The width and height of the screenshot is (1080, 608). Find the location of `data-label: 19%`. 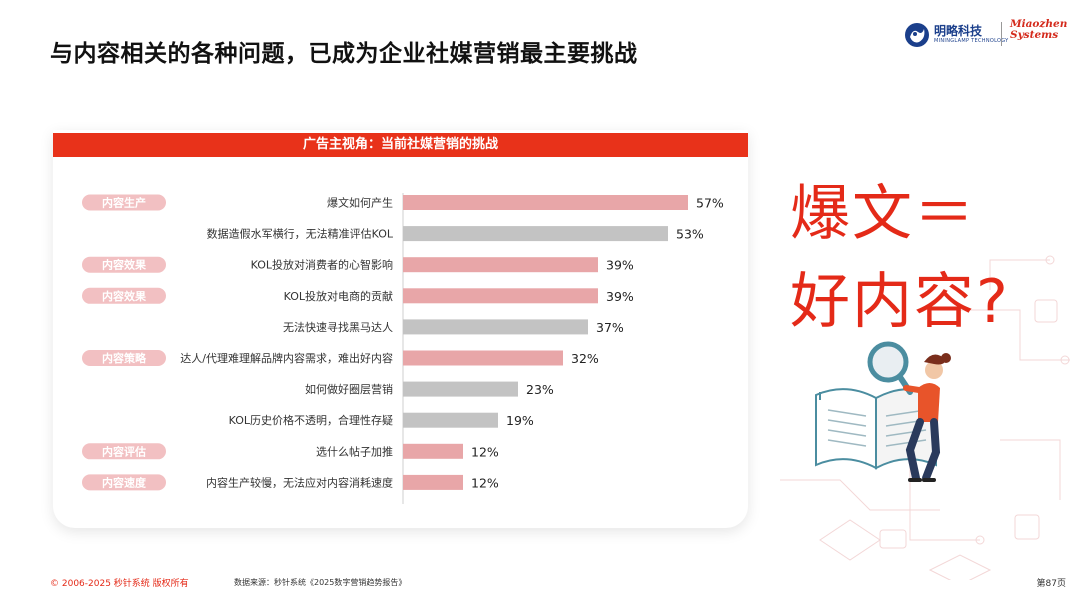

data-label: 19% is located at coordinates (520, 420).